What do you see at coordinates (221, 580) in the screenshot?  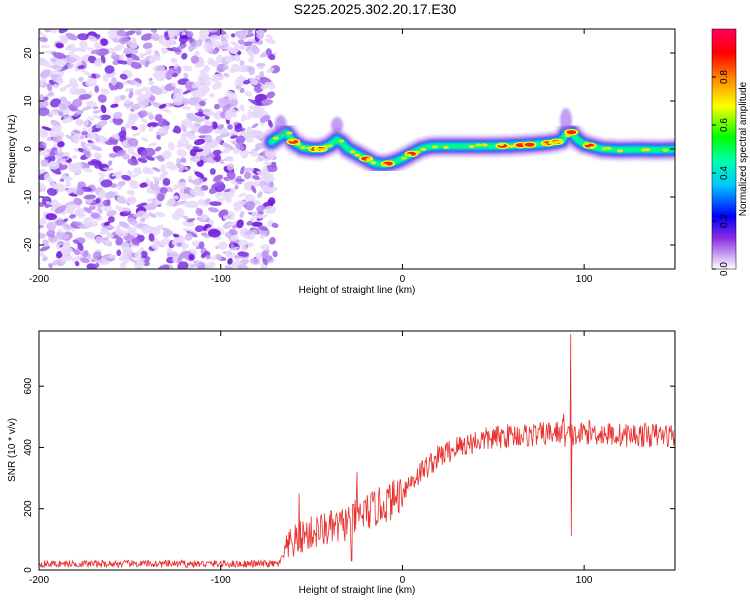 I see `x-tick-label: -100` at bounding box center [221, 580].